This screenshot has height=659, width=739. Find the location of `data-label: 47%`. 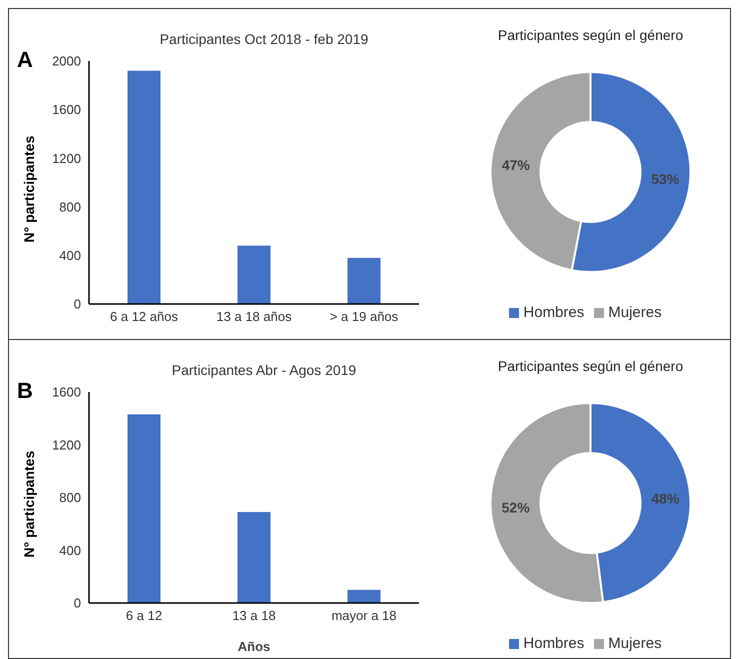

data-label: 47% is located at coordinates (516, 164).